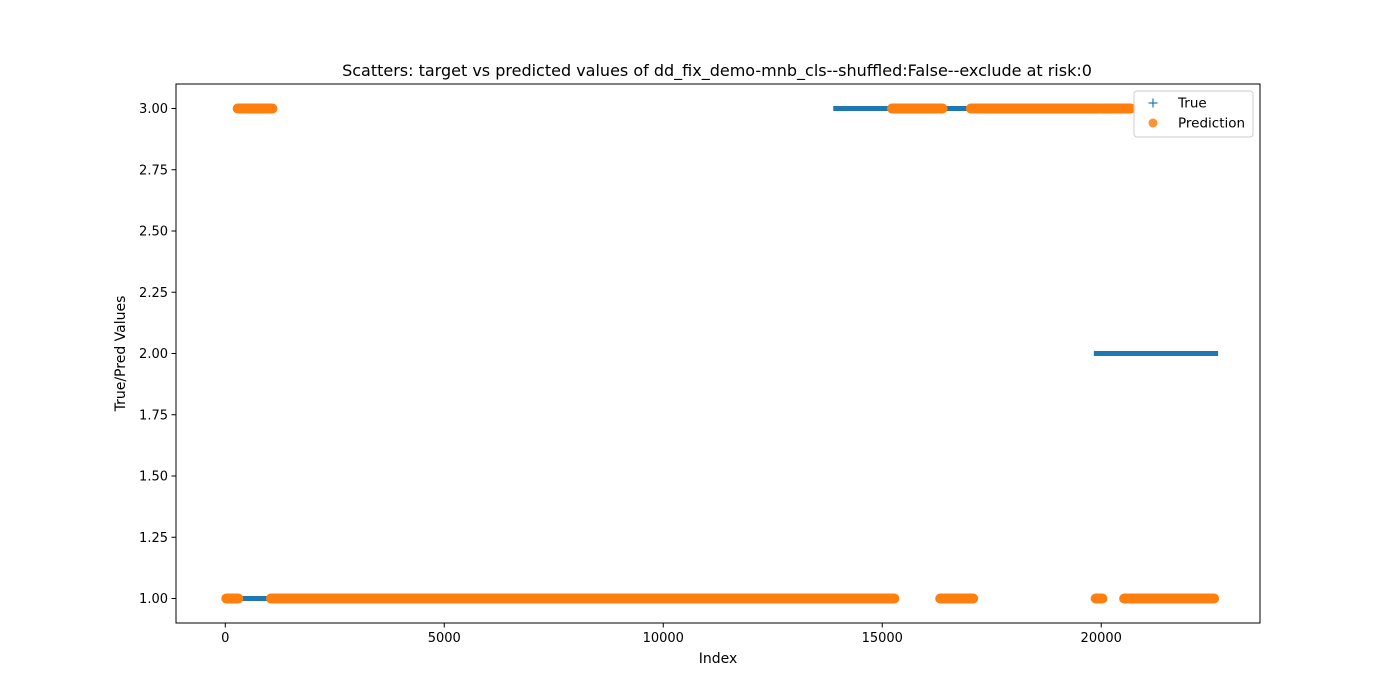  I want to click on legend-label: True, so click(1192, 104).